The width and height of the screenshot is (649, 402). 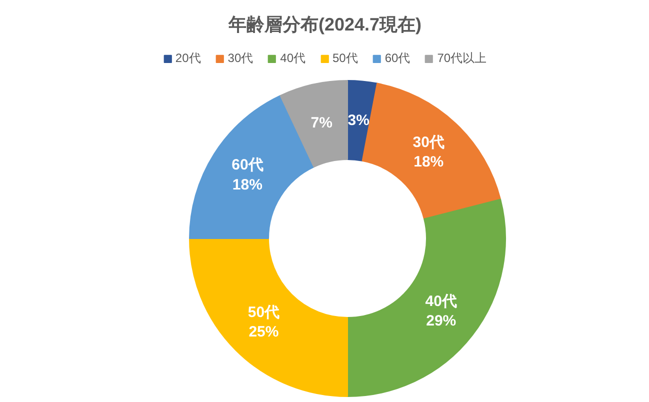 I want to click on data-label: 50代 25%, so click(x=264, y=322).